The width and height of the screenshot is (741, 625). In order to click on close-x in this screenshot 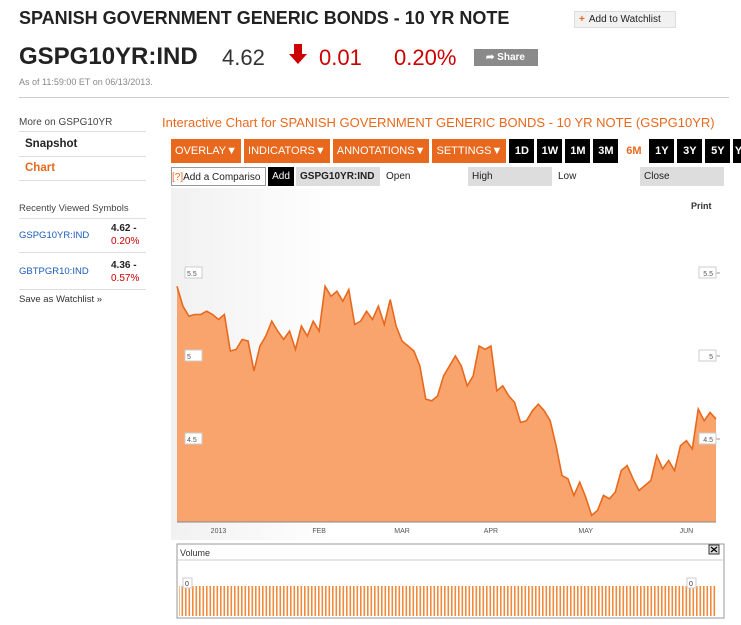, I will do `click(714, 549)`.